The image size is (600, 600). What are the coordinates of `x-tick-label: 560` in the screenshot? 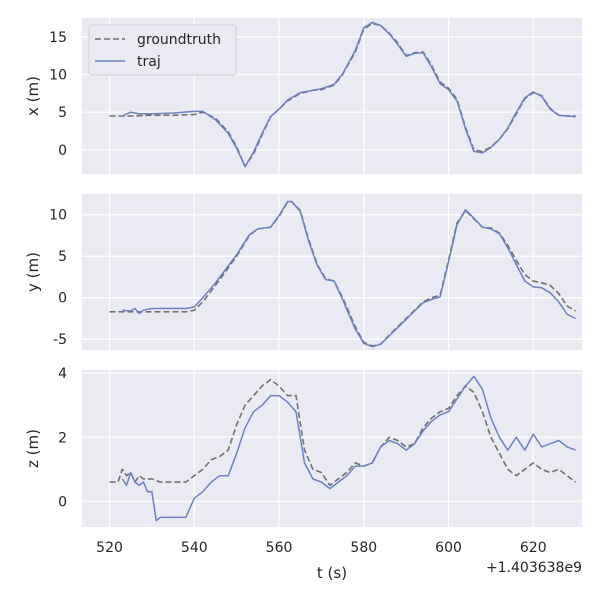 It's located at (279, 548).